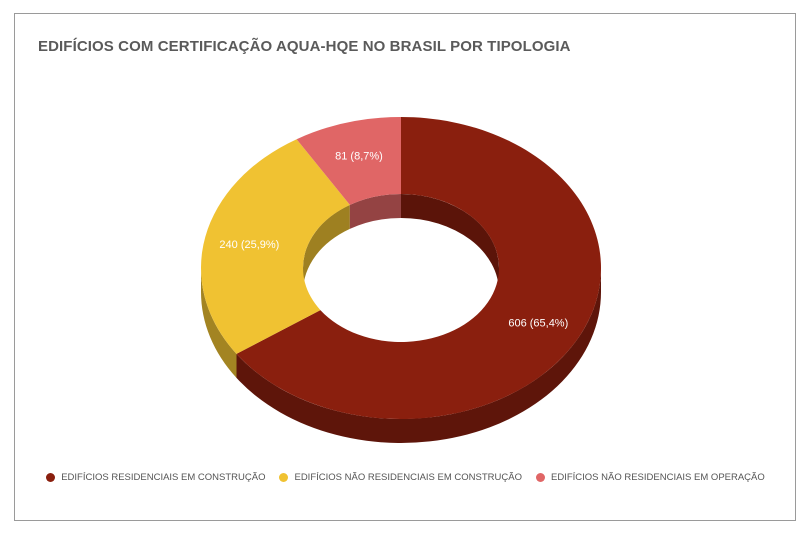  I want to click on legend-label: EDIFÍCIOS RESIDENCIAIS EM CONSTRUÇÃO, so click(163, 477).